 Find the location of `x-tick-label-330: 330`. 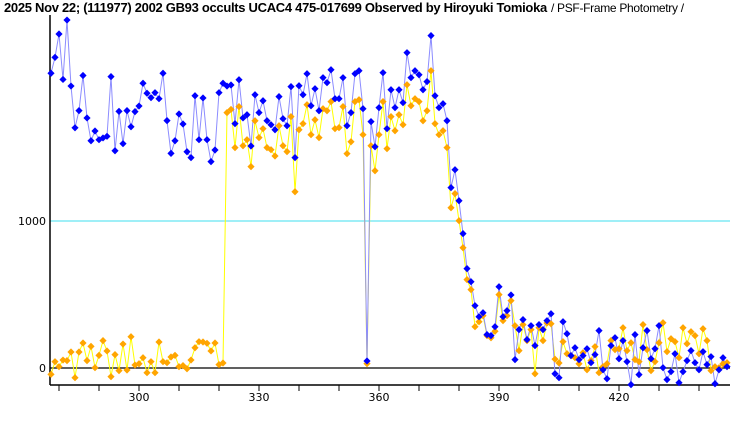

x-tick-label-330: 330 is located at coordinates (259, 397).